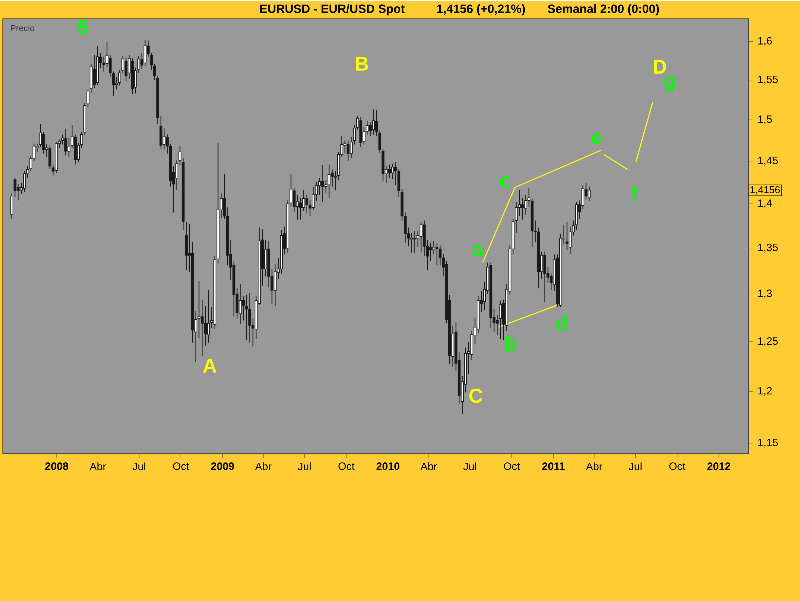 The image size is (800, 601). Describe the element at coordinates (362, 64) in the screenshot. I see `annotation: B` at that location.